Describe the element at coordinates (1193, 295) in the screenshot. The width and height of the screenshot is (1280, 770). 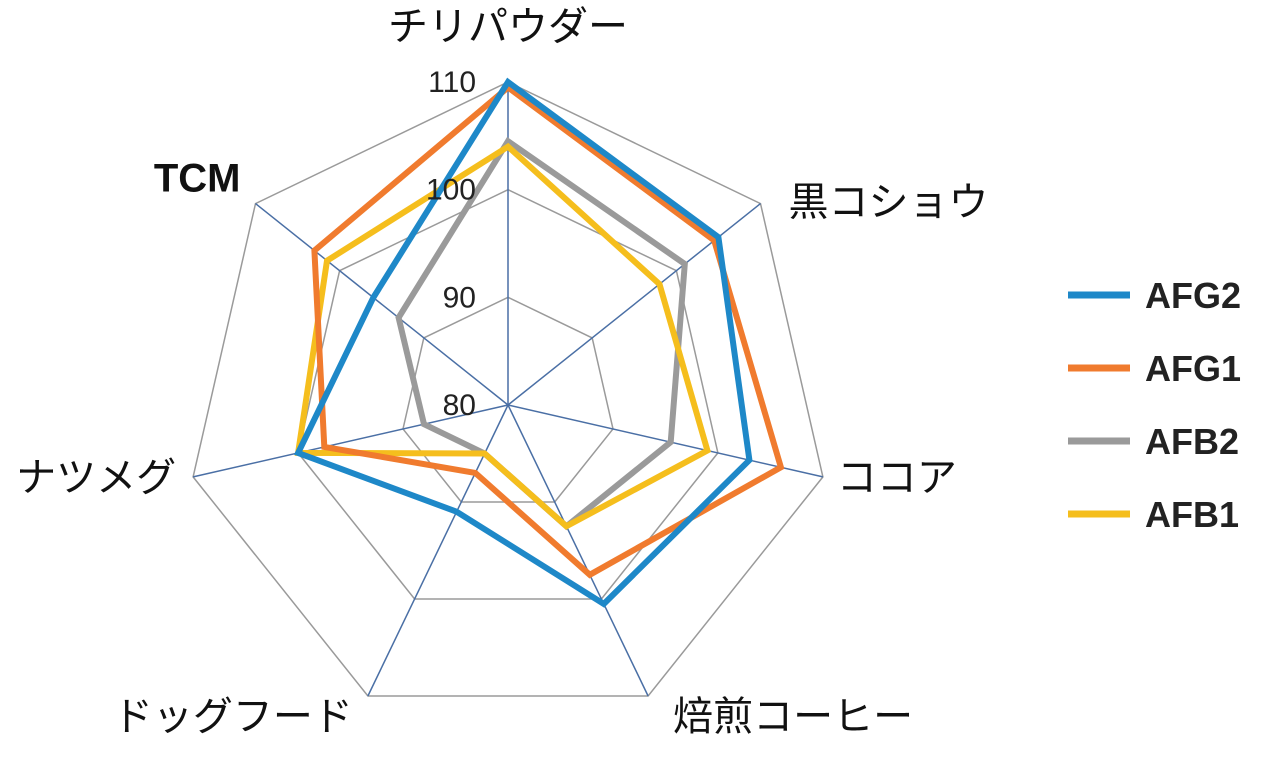
I see `legend-label-afg2: AFG2` at that location.